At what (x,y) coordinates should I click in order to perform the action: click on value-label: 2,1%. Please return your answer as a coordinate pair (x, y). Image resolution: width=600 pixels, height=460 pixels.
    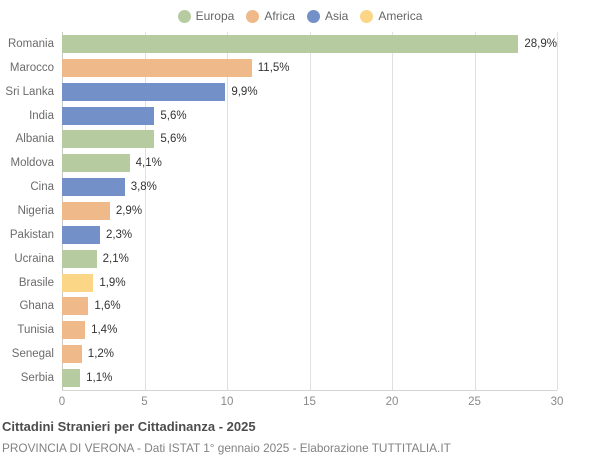
    Looking at the image, I should click on (115, 258).